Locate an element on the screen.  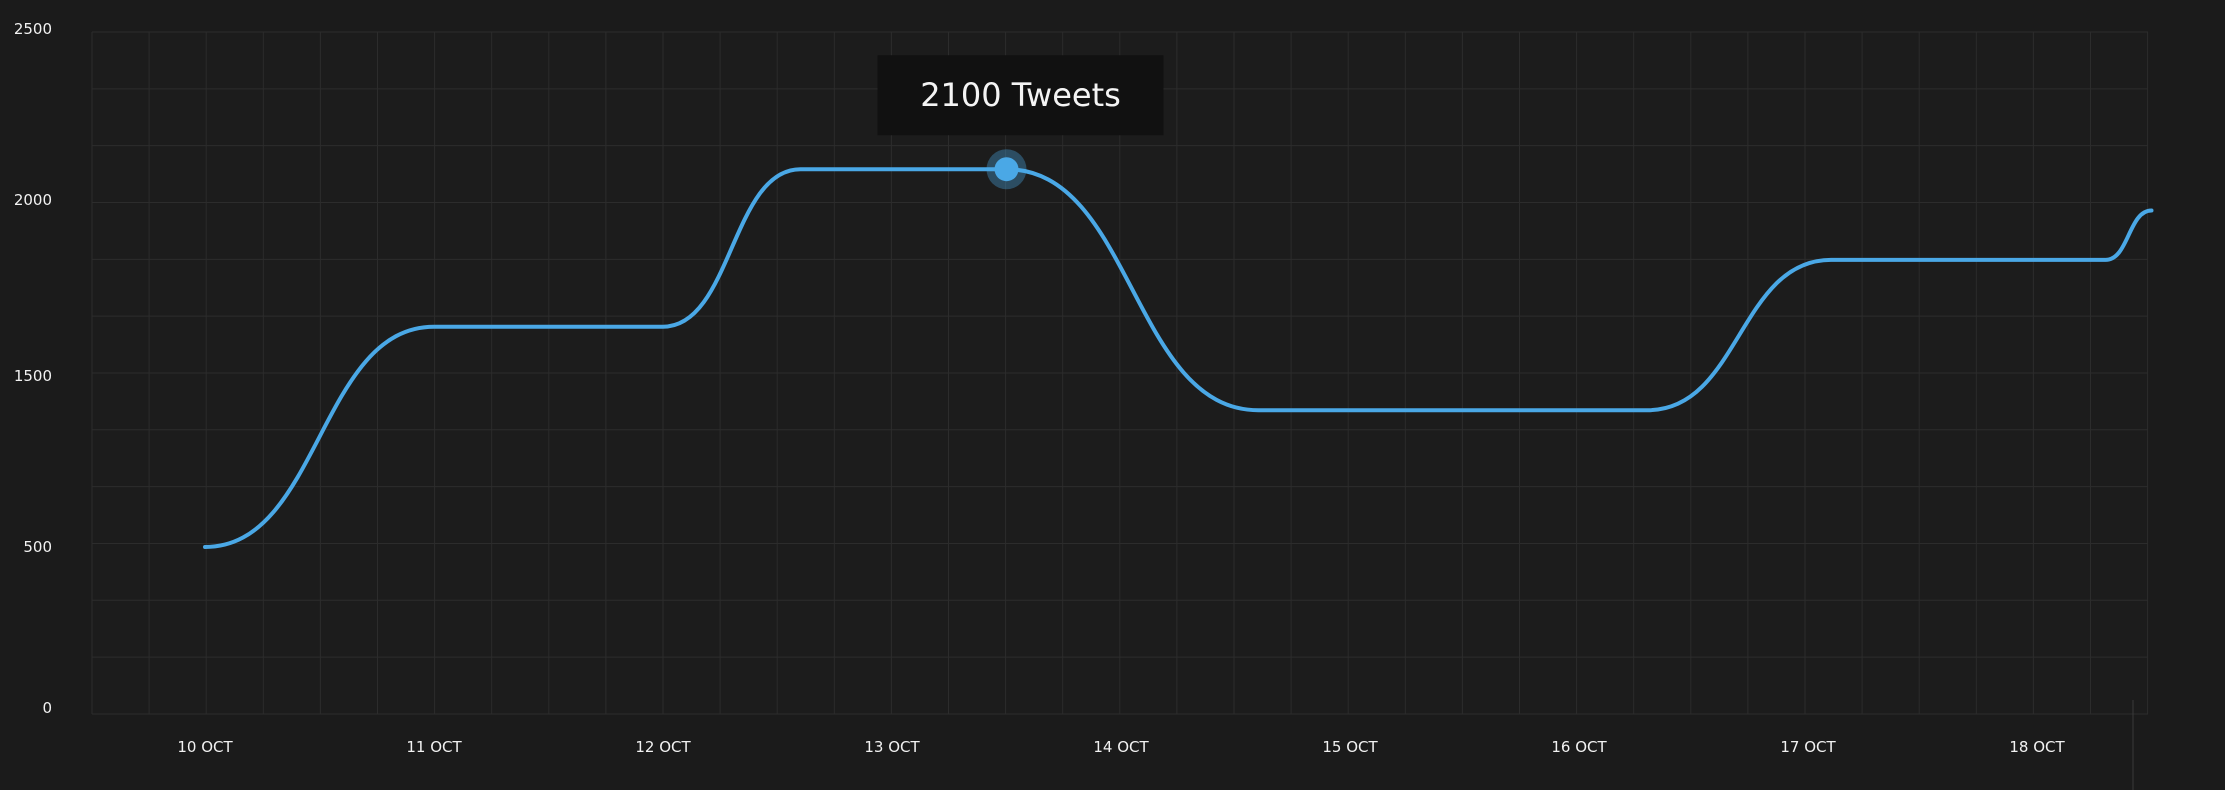
highlight-marker is located at coordinates (1006, 169).